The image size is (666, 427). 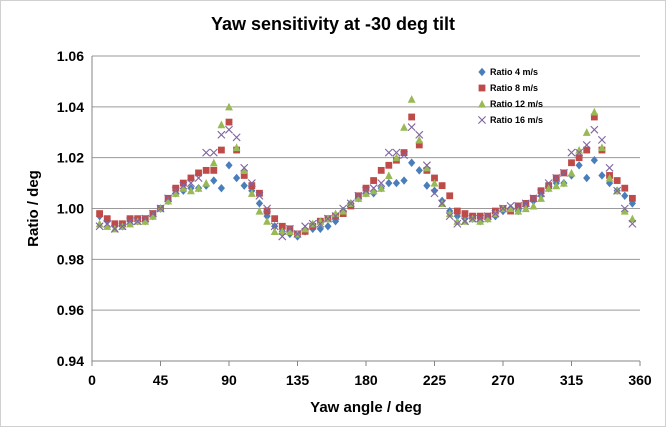 I want to click on chart-title: Yaw sensitivity at -30 deg tilt, so click(x=333, y=24).